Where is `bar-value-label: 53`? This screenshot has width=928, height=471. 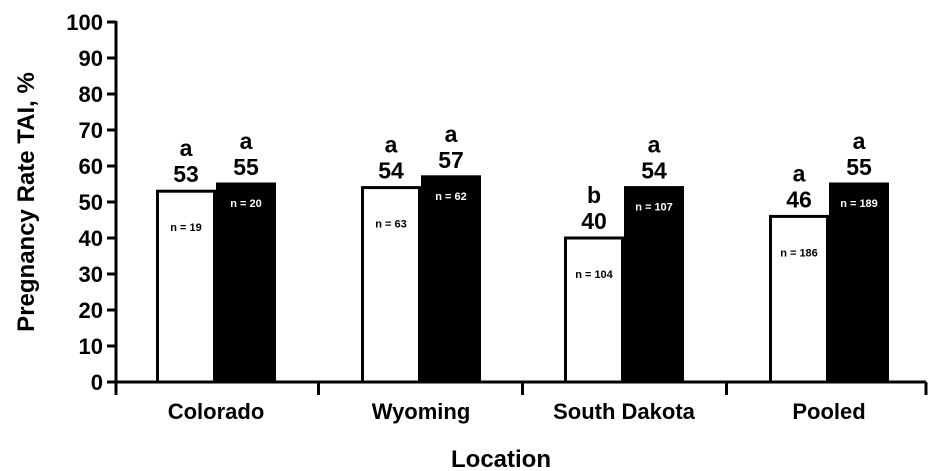 bar-value-label: 53 is located at coordinates (186, 174).